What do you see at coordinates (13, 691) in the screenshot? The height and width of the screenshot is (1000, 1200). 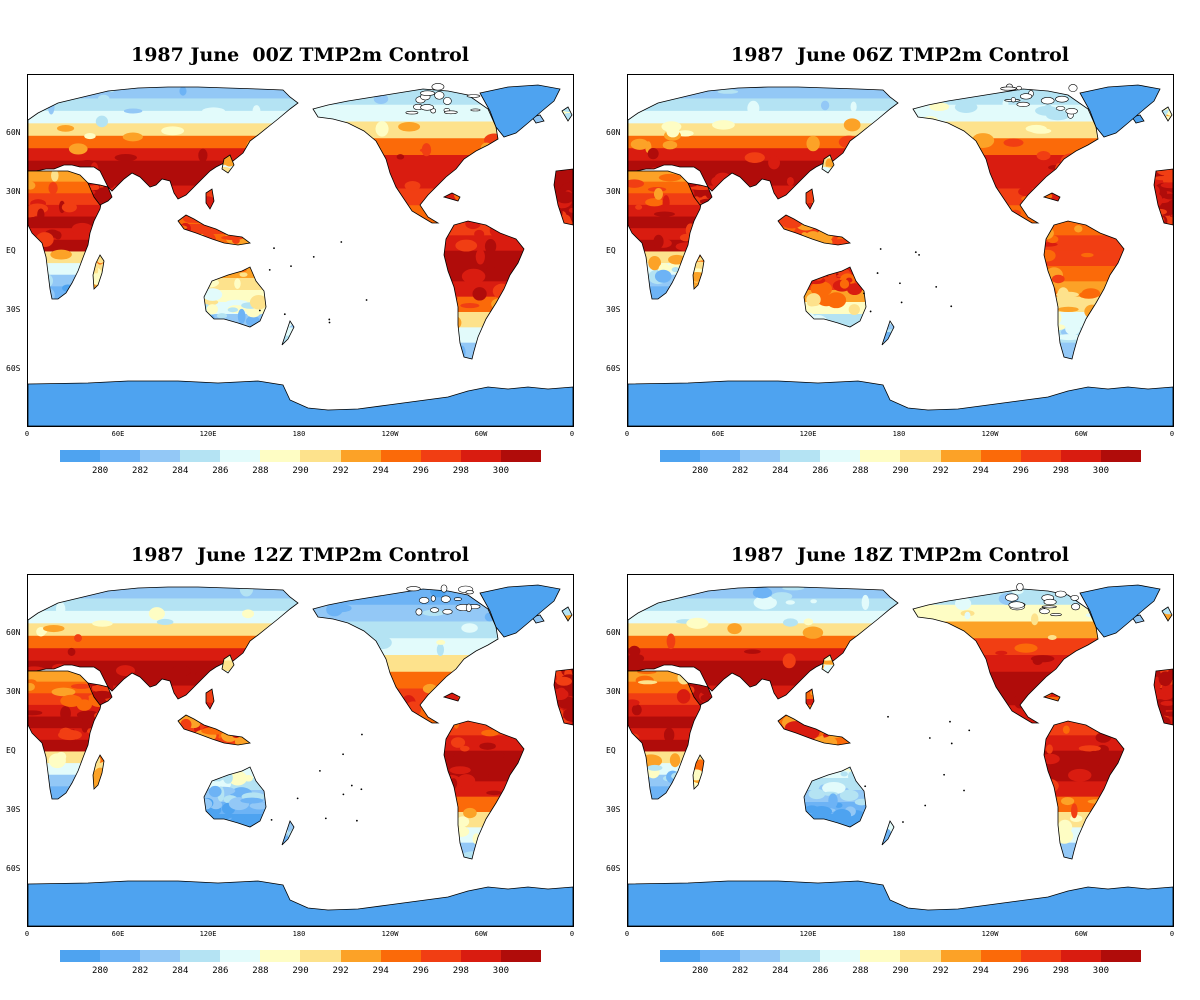 I see `lat-label-30n: 30N` at bounding box center [13, 691].